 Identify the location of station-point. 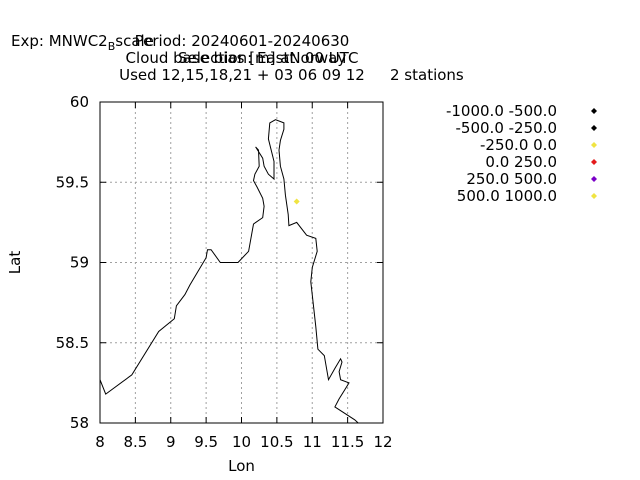
(296, 201).